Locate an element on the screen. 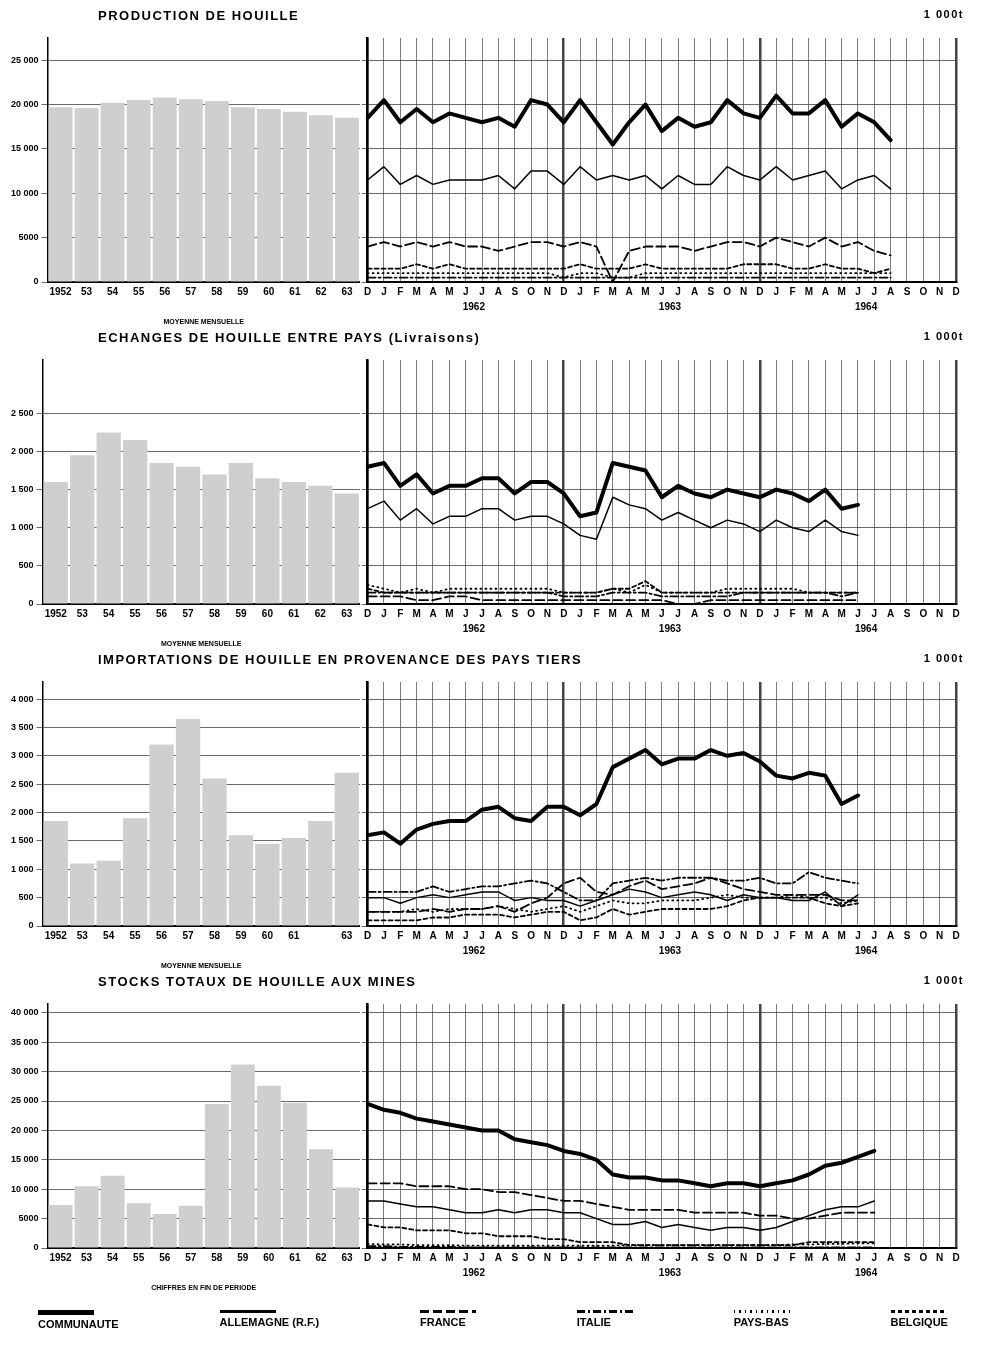  x-tick-label: 53 is located at coordinates (82, 613).